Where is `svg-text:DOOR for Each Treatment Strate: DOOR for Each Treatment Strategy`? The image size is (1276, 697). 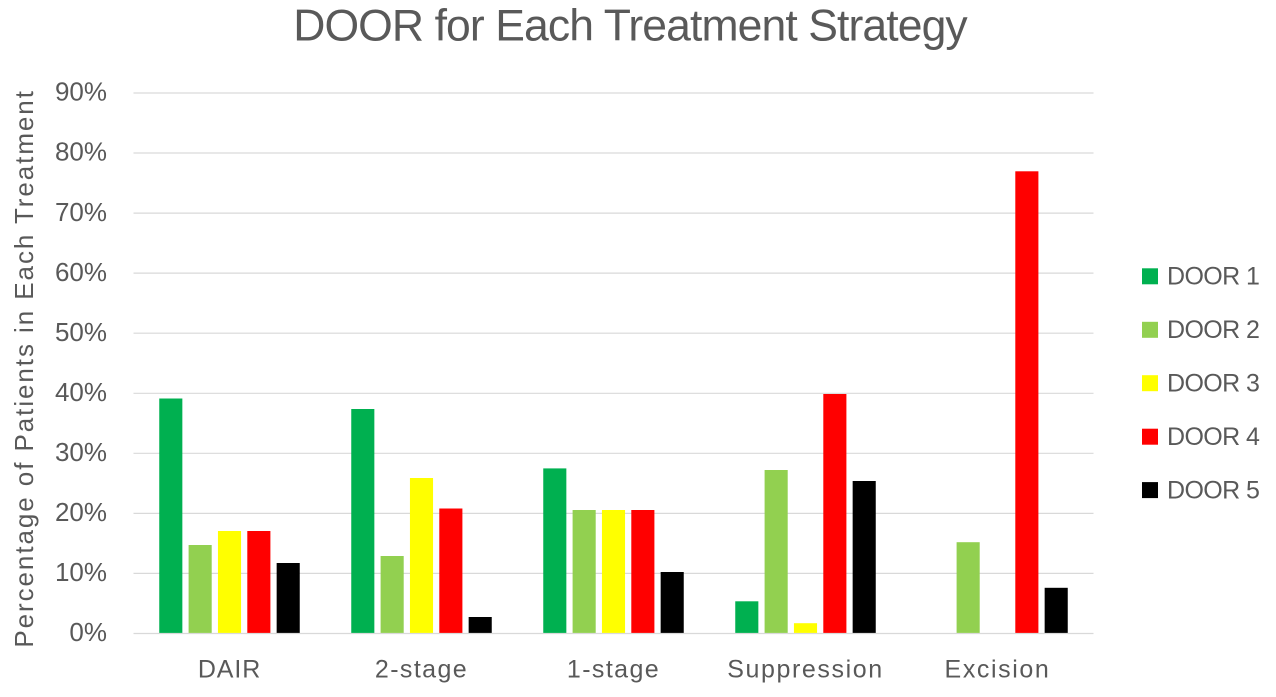 svg-text:DOOR for Each Treatment Strate: DOOR for Each Treatment Strategy is located at coordinates (630, 25).